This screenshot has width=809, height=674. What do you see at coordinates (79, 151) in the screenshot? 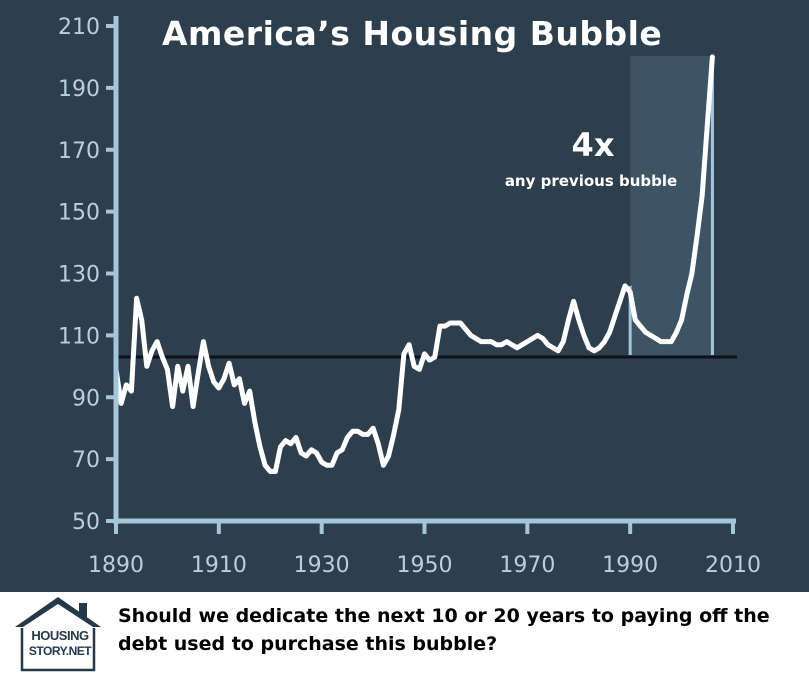
I see `y-tick-label: 170` at bounding box center [79, 151].